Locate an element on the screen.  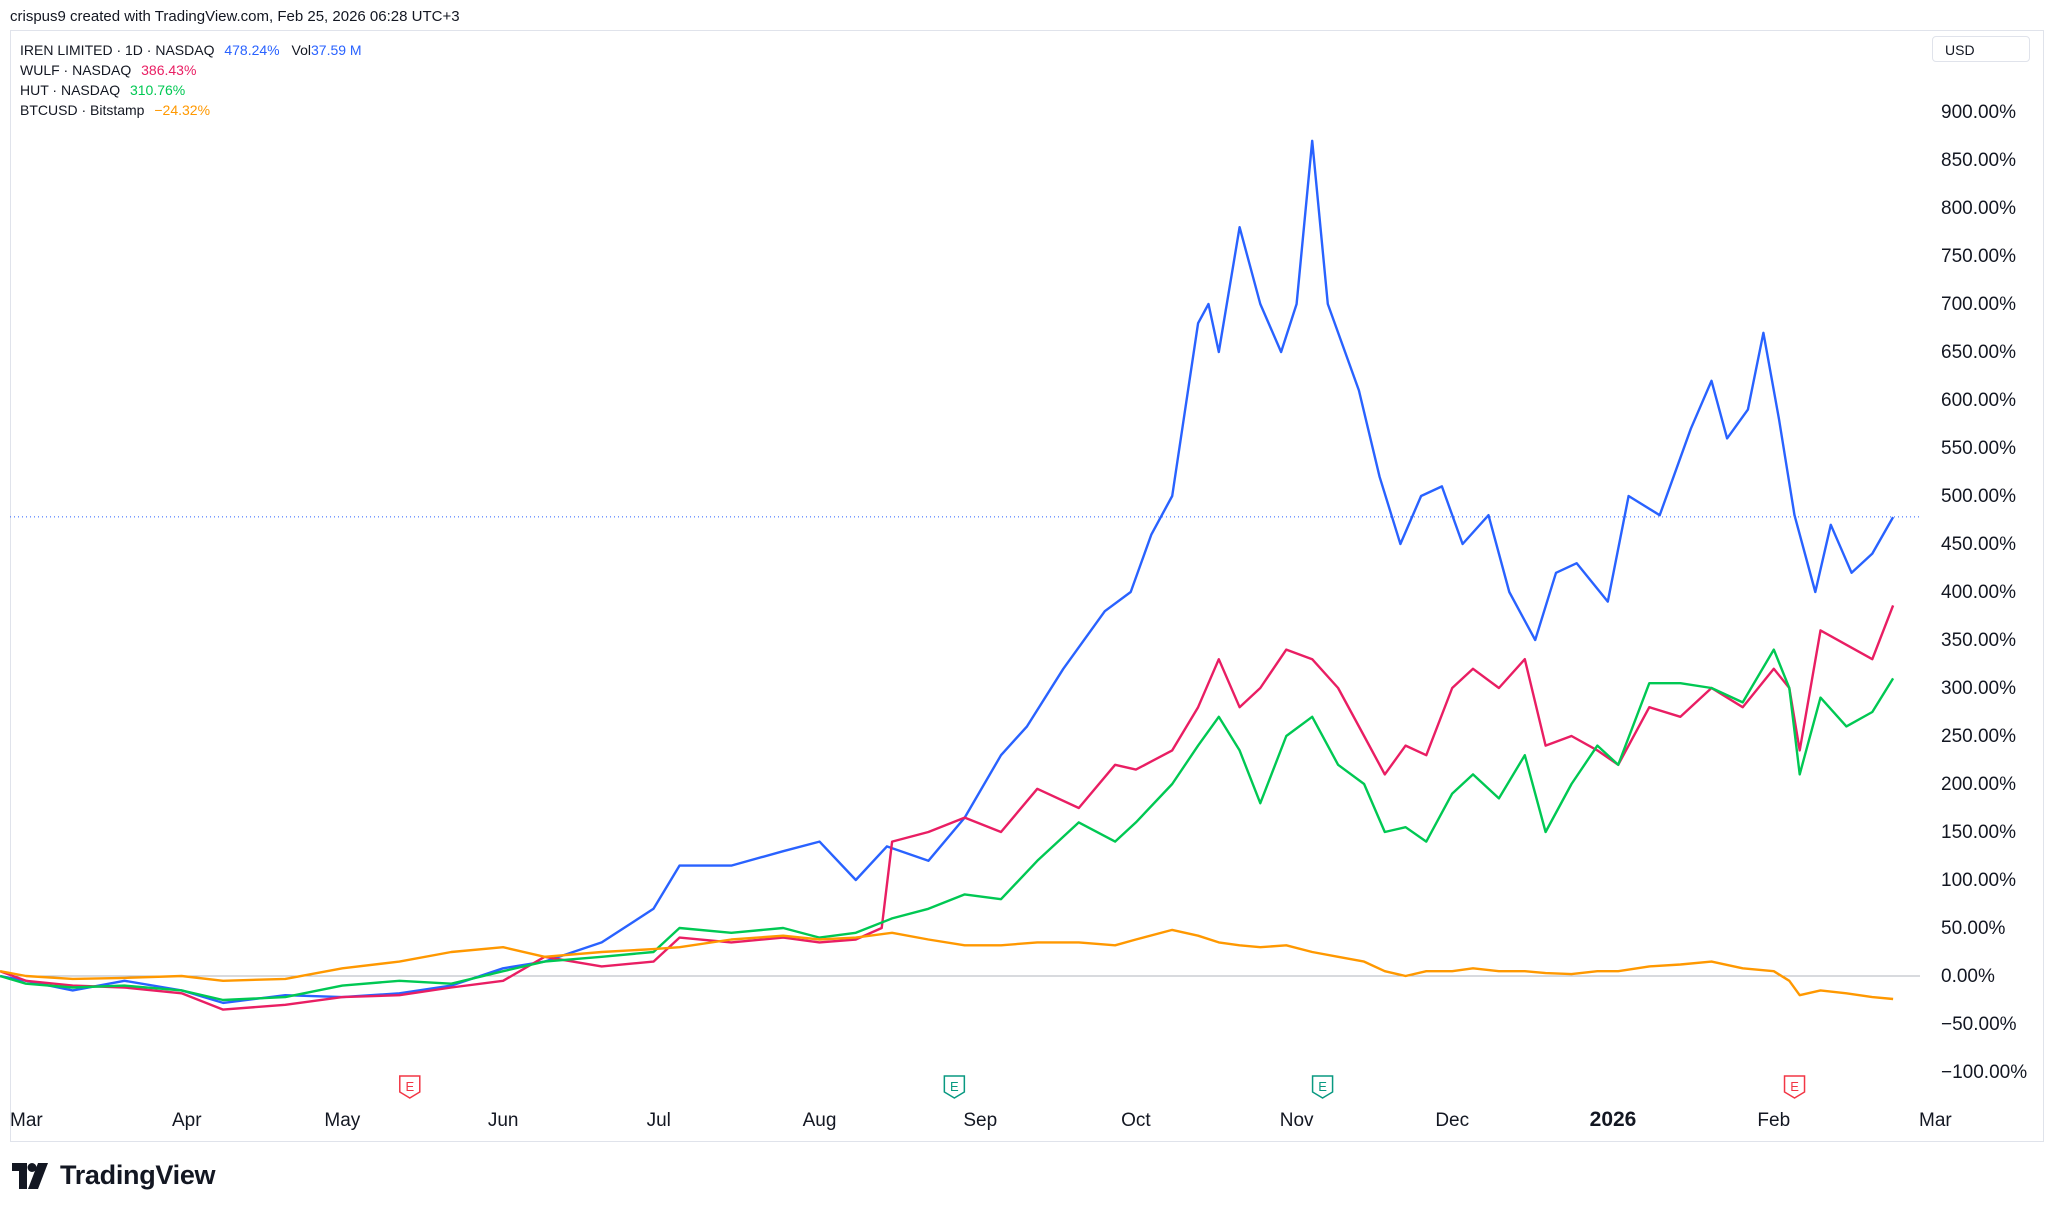
x-tick-label: May is located at coordinates (342, 1120).